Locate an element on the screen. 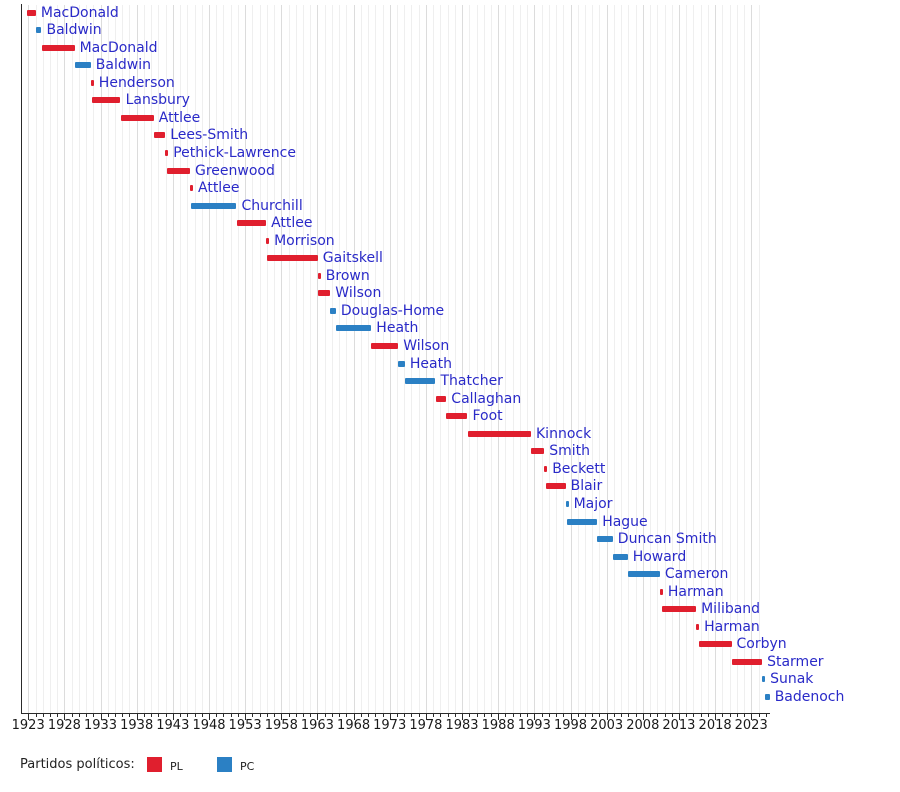 The width and height of the screenshot is (900, 792). leader-label: Brown is located at coordinates (347, 275).